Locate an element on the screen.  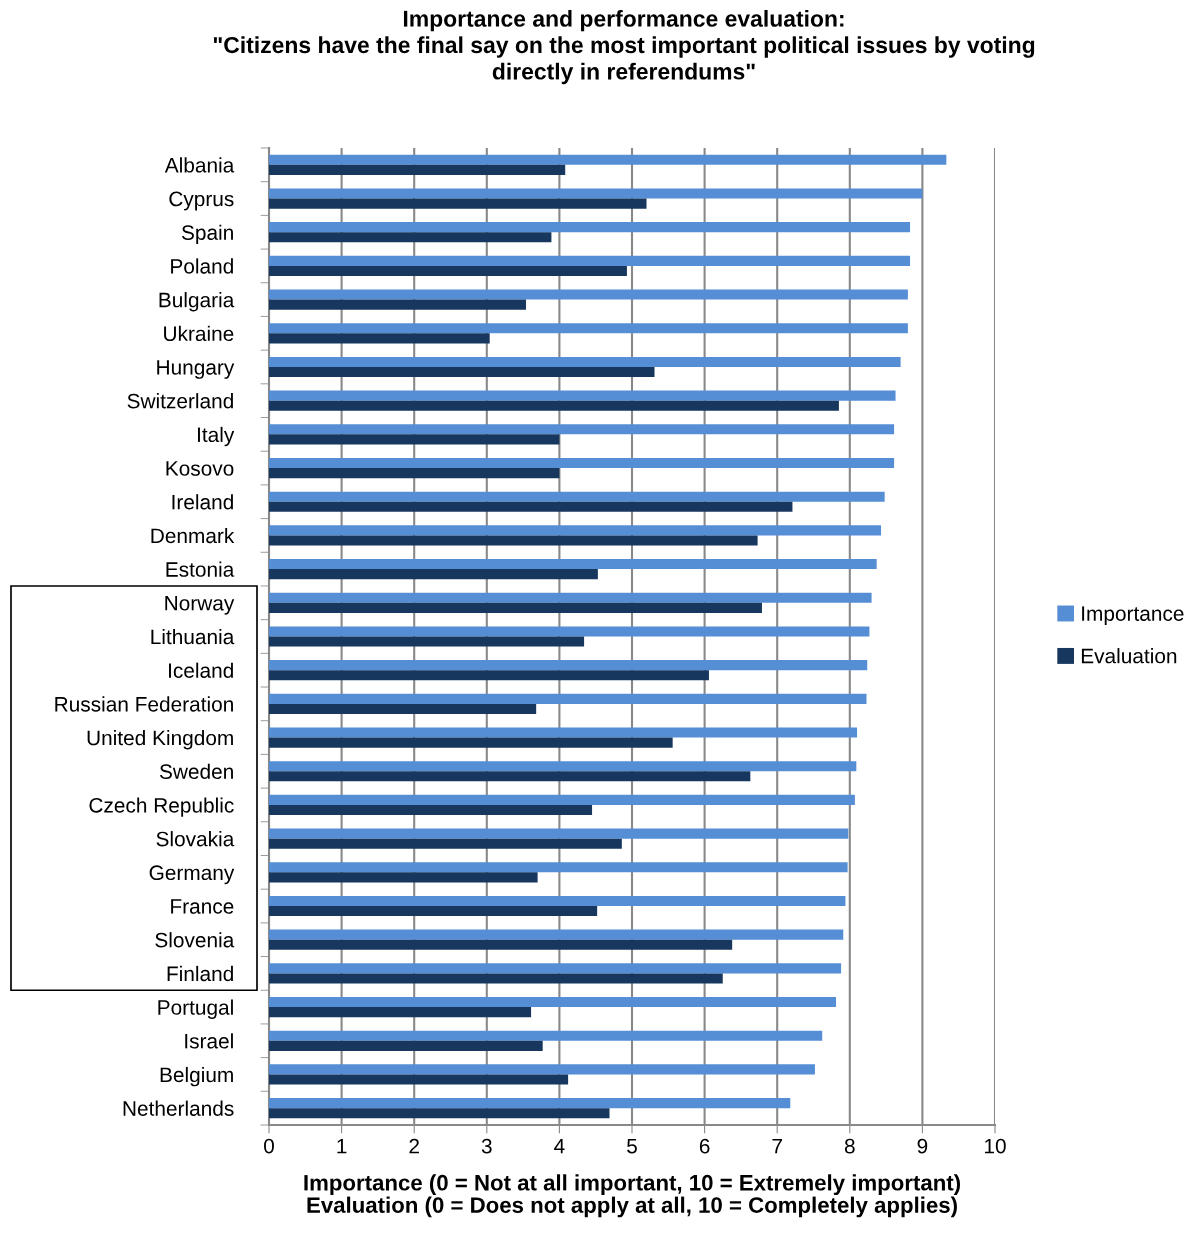
y-tick-label: Hungary is located at coordinates (196, 369).